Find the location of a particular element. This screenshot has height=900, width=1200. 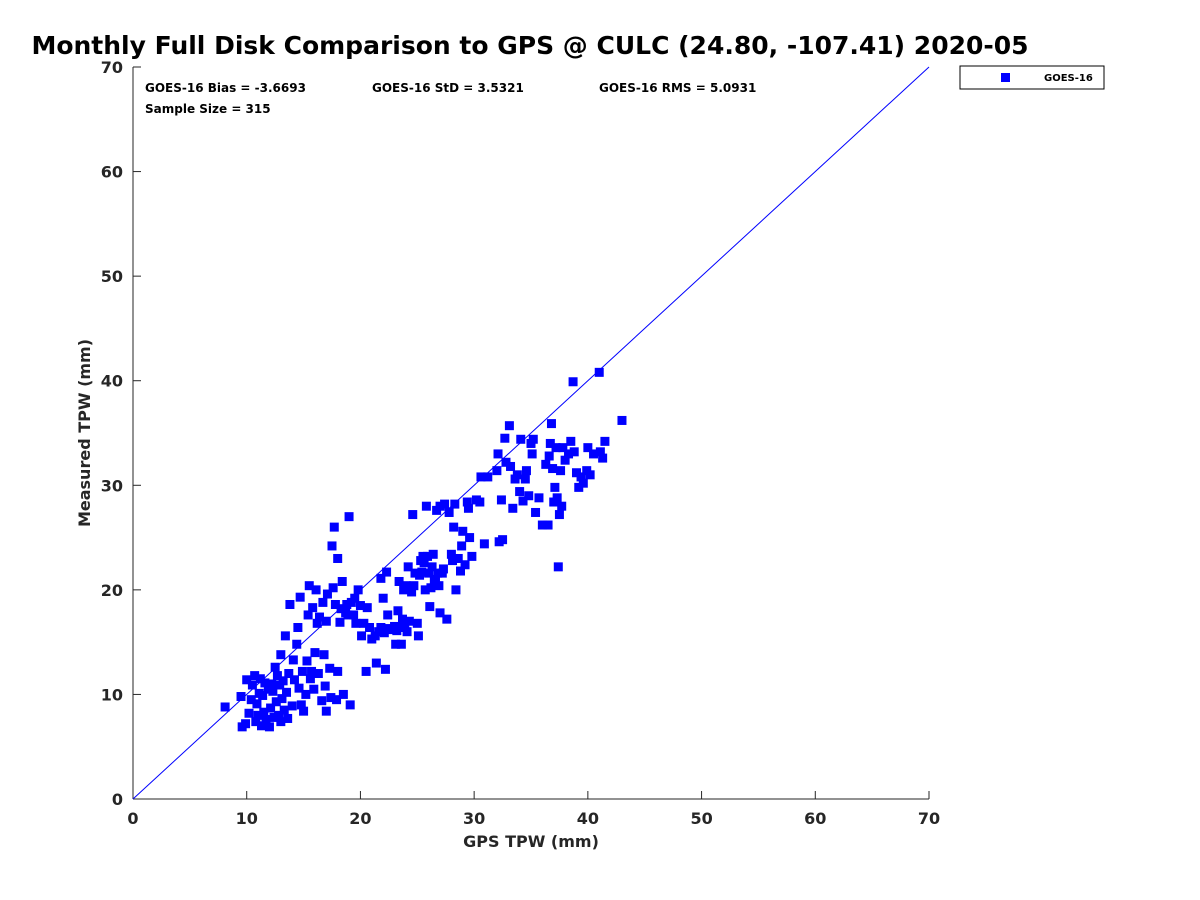

x-tick-label: 20 is located at coordinates (360, 818).